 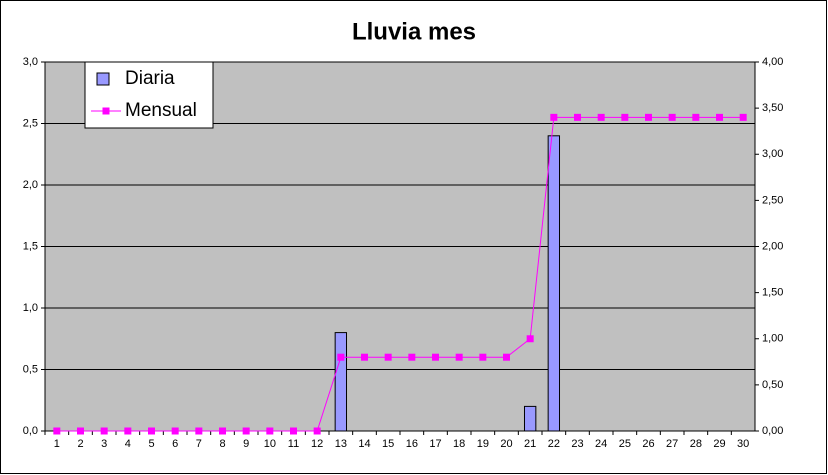 What do you see at coordinates (719, 444) in the screenshot?
I see `x-tick-label: 29` at bounding box center [719, 444].